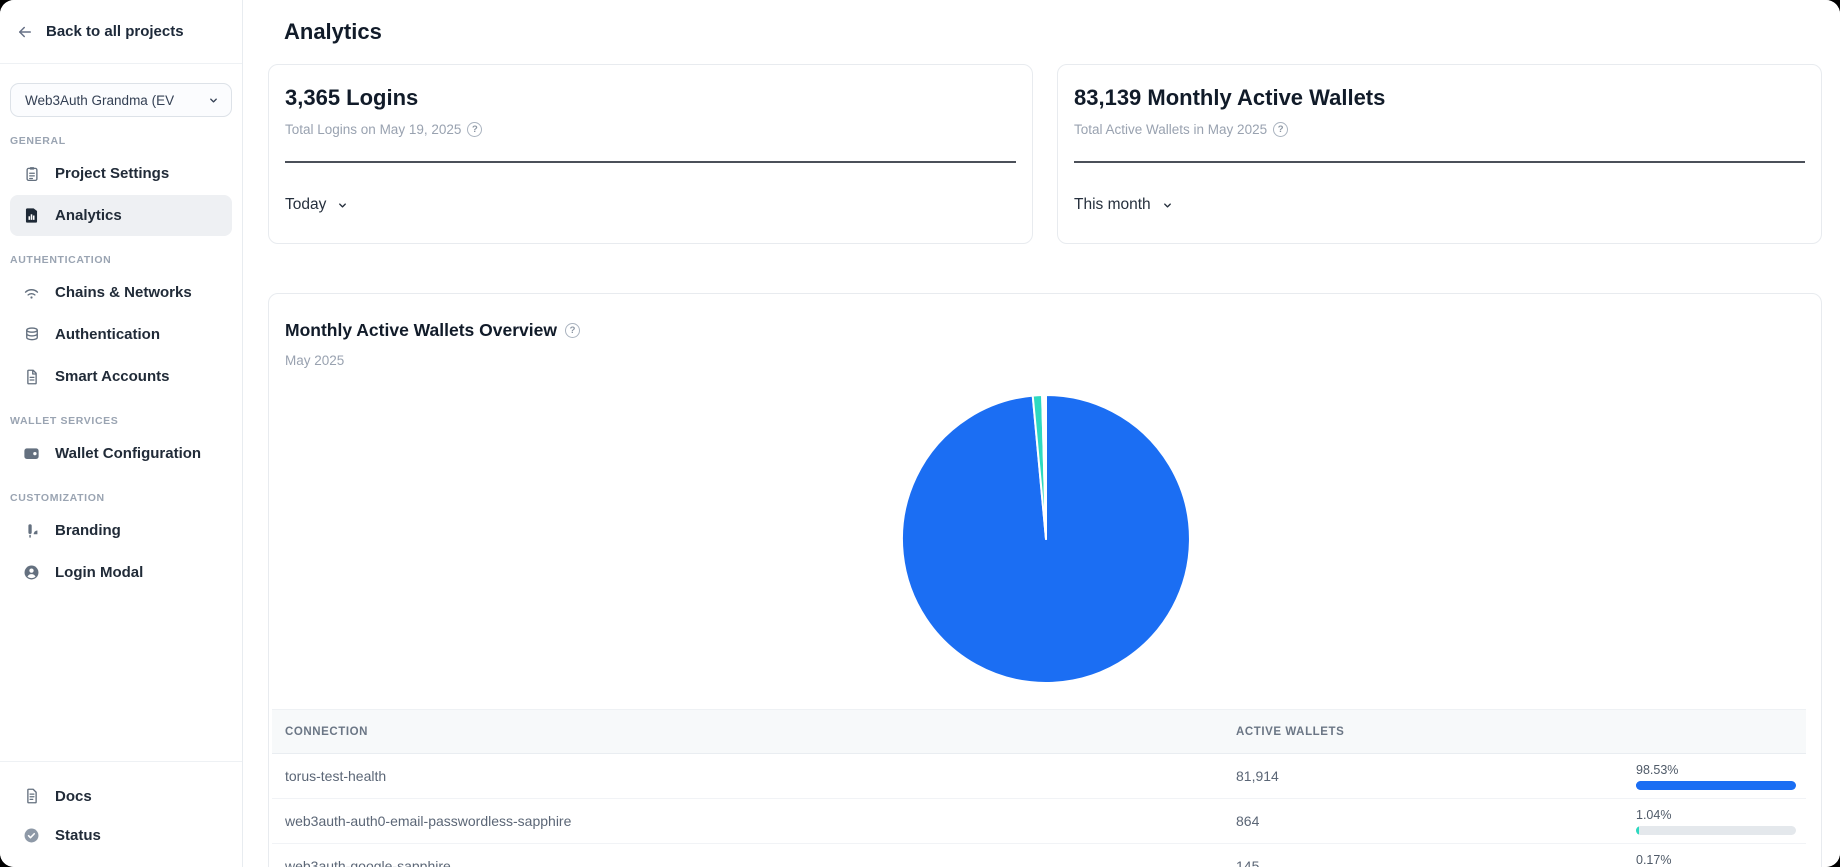 This screenshot has height=867, width=1840. What do you see at coordinates (25, 31) in the screenshot?
I see `arrow-left-icon` at bounding box center [25, 31].